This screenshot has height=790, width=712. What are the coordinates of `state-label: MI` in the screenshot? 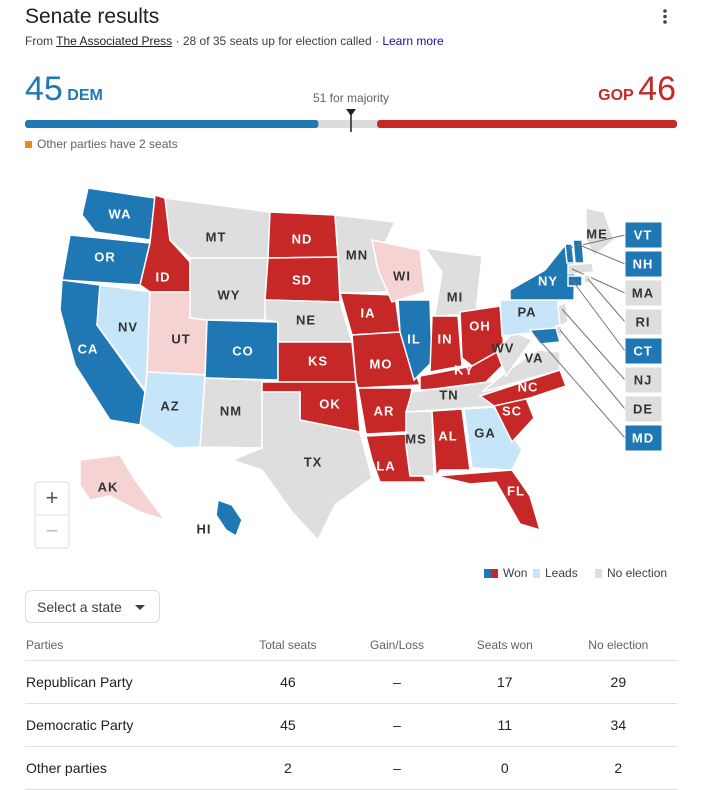 It's located at (455, 296).